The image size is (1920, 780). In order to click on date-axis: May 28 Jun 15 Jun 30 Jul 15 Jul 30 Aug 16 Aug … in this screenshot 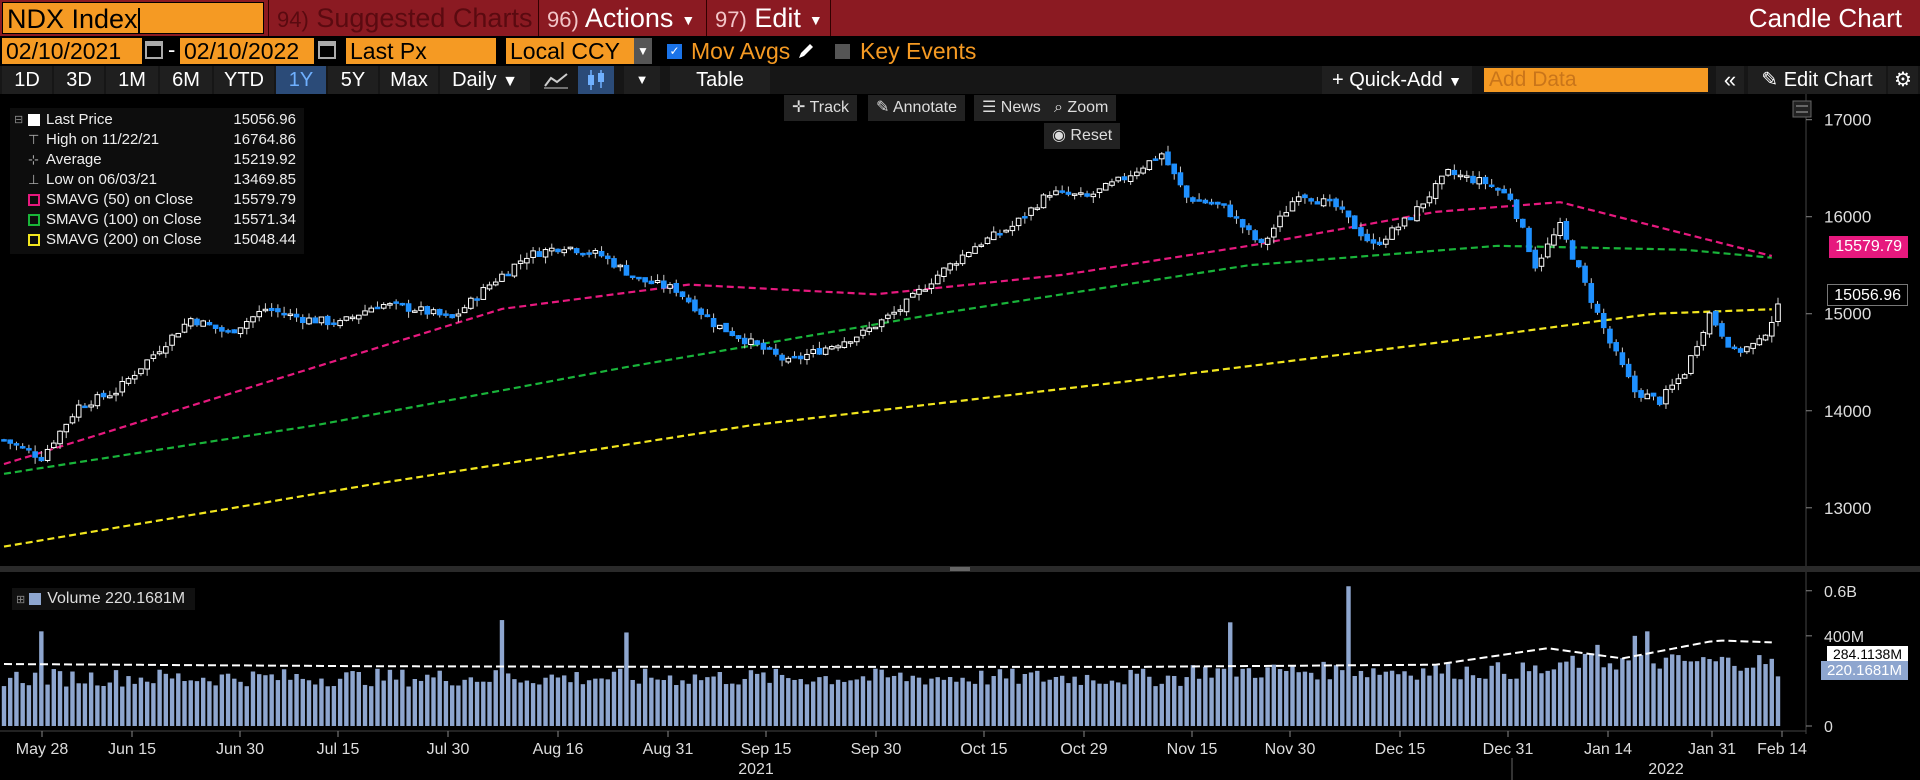, I will do `click(911, 755)`.